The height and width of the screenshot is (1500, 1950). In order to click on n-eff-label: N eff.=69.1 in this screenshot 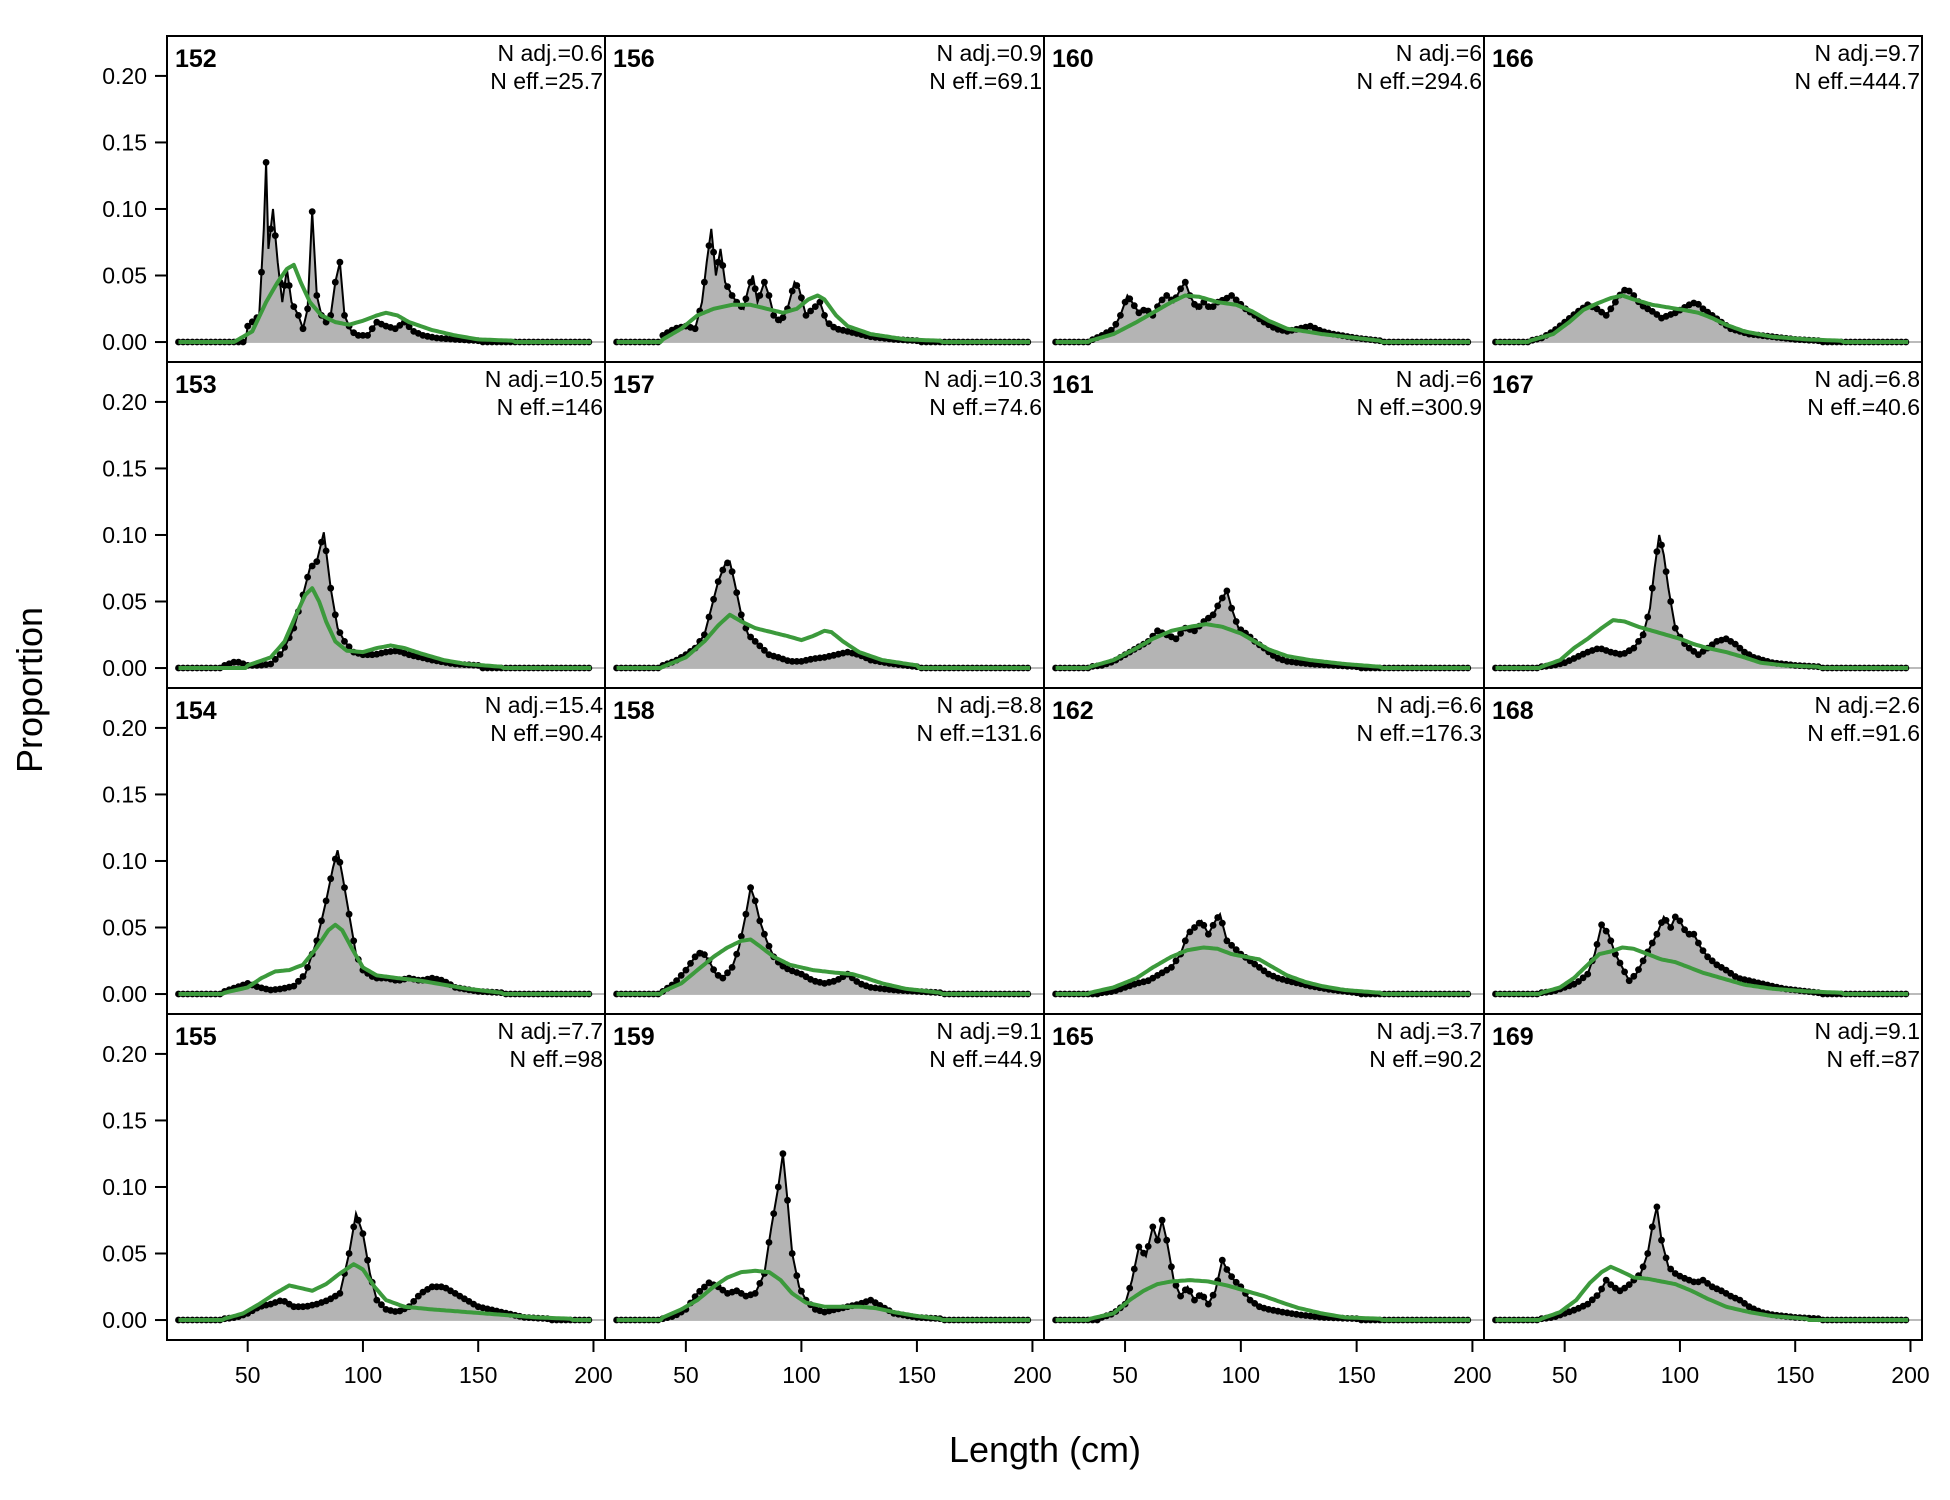, I will do `click(985, 81)`.